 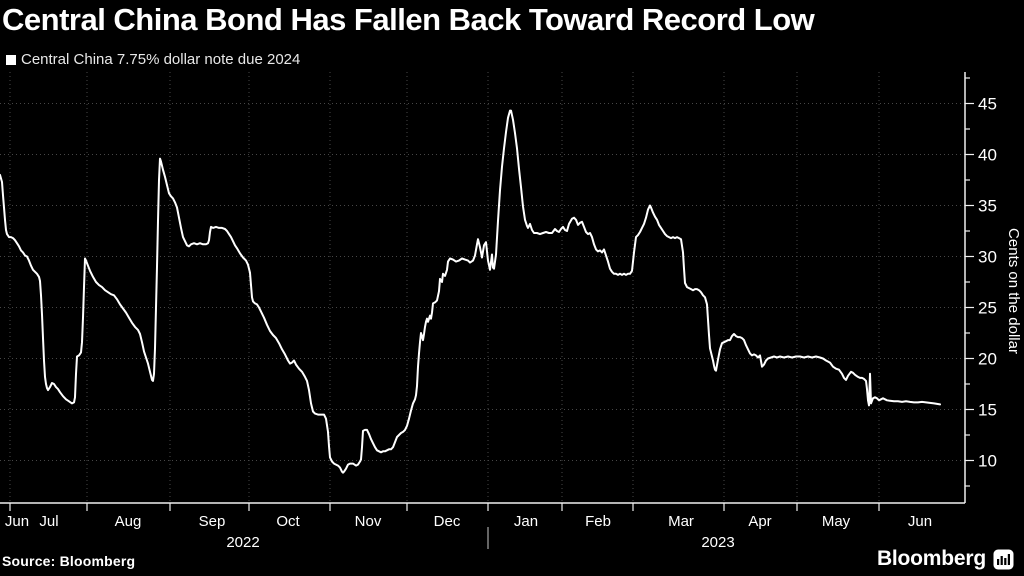 What do you see at coordinates (987, 461) in the screenshot?
I see `y-tick-label: 10` at bounding box center [987, 461].